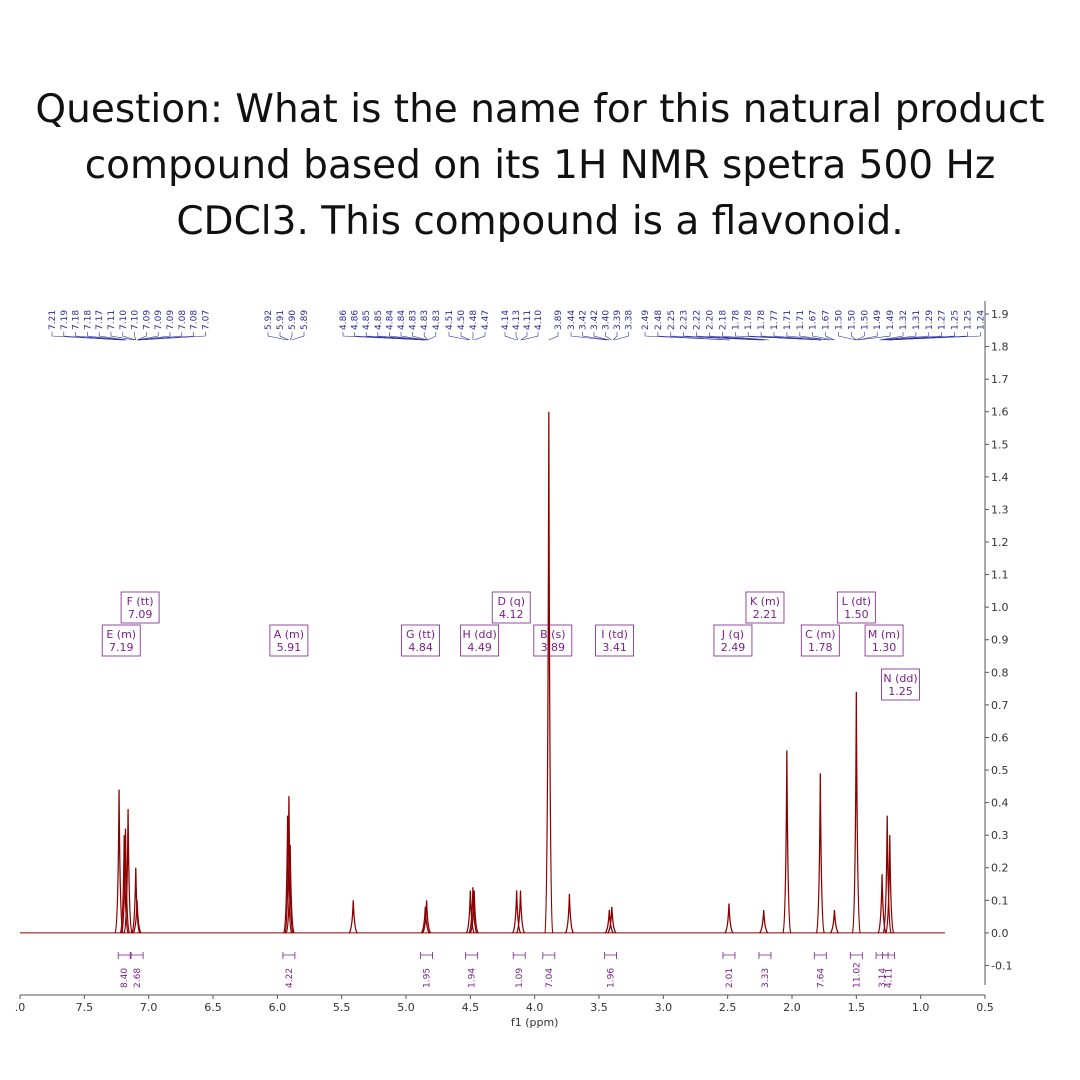 This screenshot has height=1080, width=1080. Describe the element at coordinates (607, 320) in the screenshot. I see `peak-label: 3.40` at that location.